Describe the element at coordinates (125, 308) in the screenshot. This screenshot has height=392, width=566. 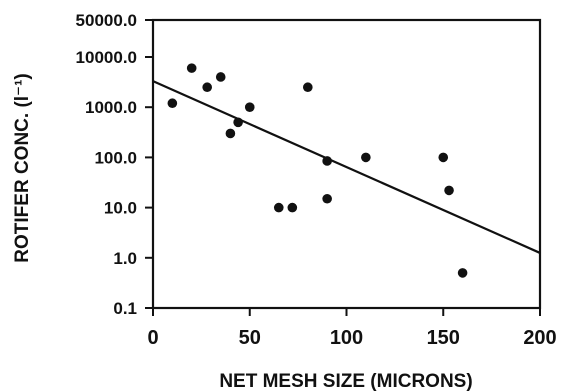
I see `y-tick-label: 0.1` at that location.